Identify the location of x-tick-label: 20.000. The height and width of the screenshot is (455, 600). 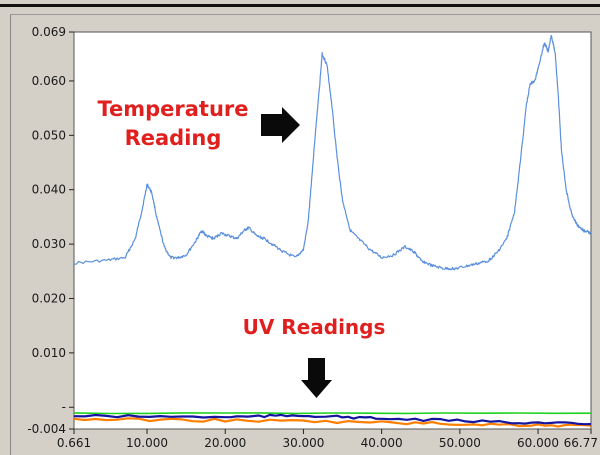
(225, 443).